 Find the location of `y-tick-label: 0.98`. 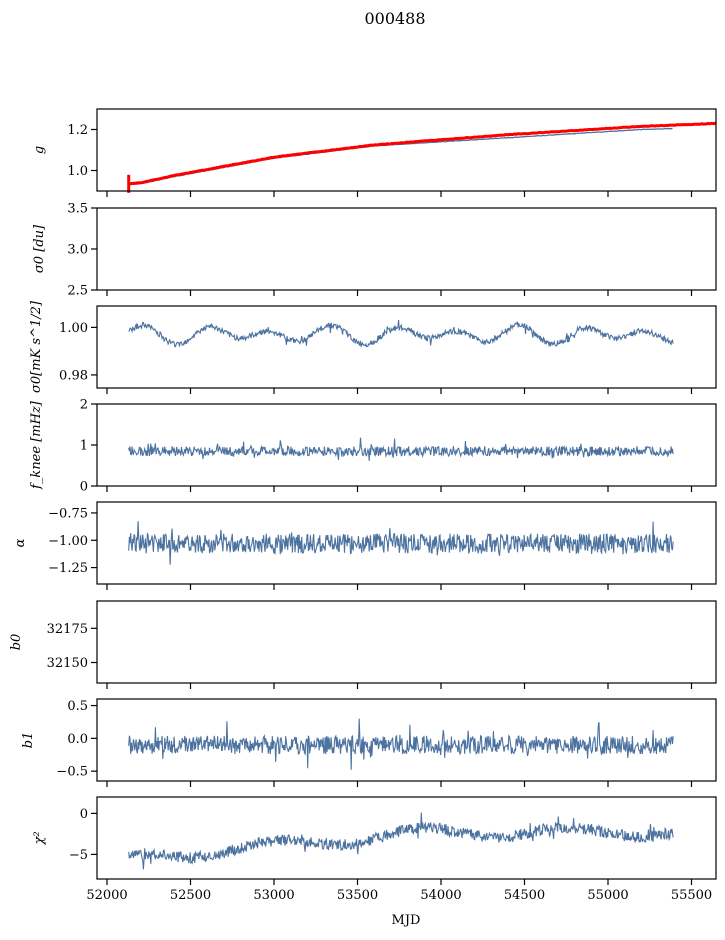

y-tick-label: 0.98 is located at coordinates (73, 375).